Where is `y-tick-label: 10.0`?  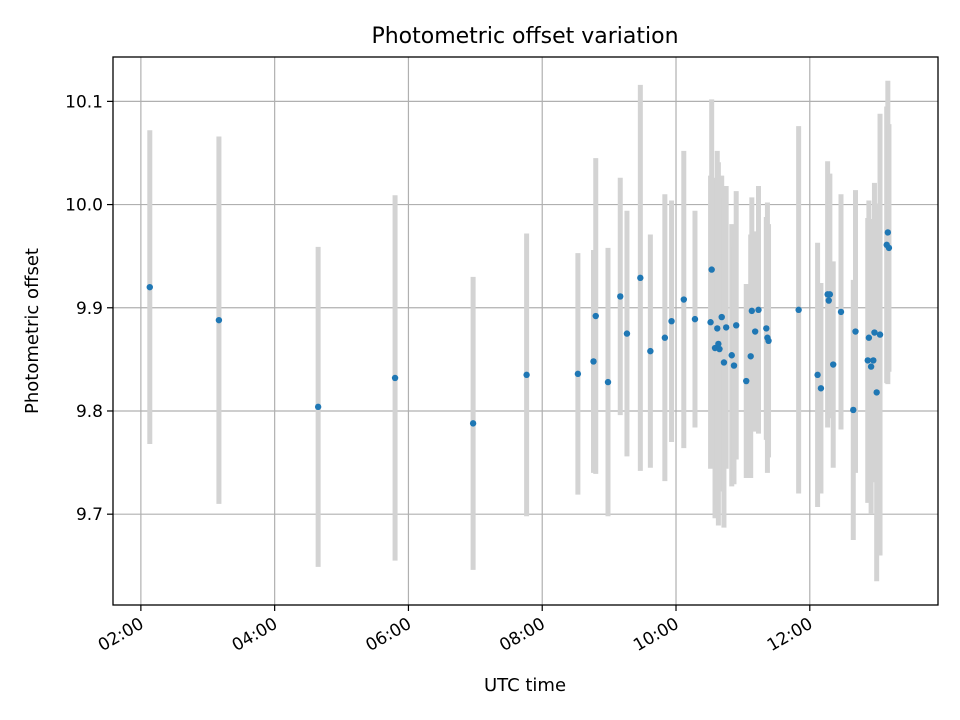 y-tick-label: 10.0 is located at coordinates (84, 206).